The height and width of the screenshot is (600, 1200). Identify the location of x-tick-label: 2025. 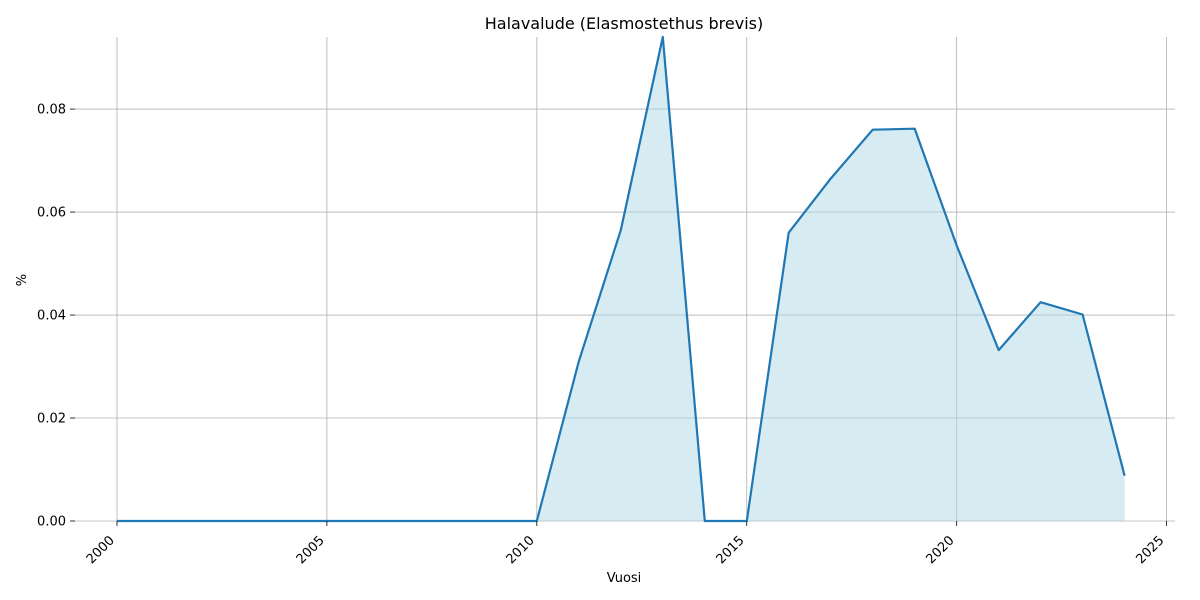
(1150, 550).